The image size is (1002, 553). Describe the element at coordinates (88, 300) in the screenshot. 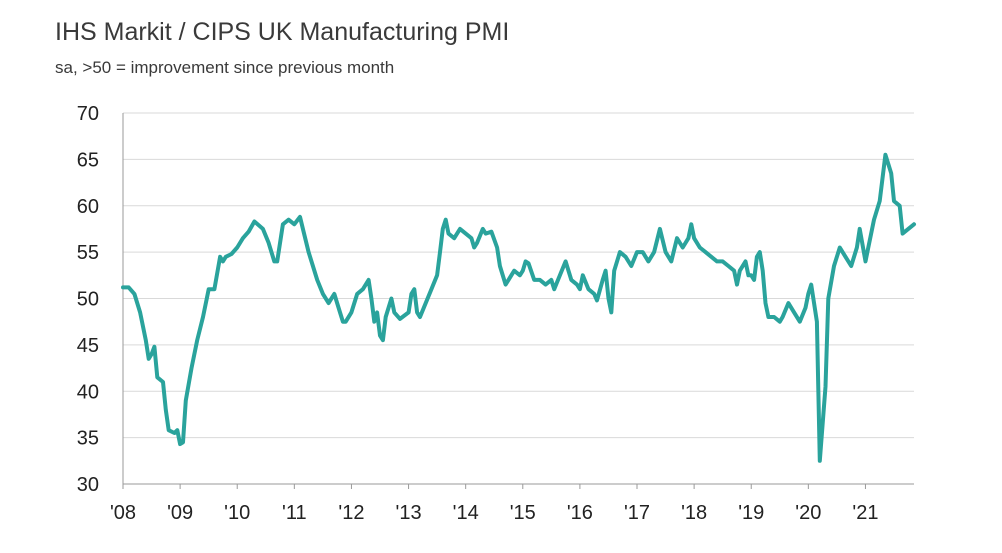

I see `y-tick-label-50: 50` at that location.